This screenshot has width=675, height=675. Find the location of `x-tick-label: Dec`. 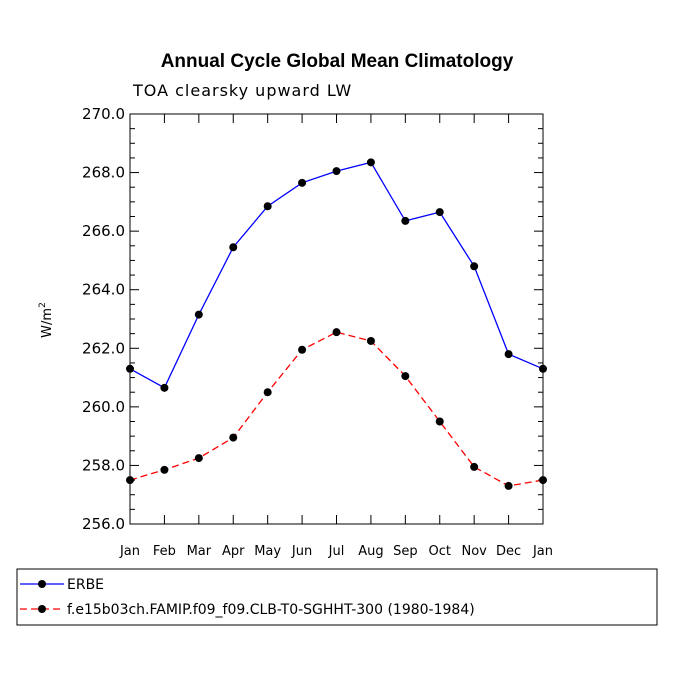

x-tick-label: Dec is located at coordinates (508, 551).